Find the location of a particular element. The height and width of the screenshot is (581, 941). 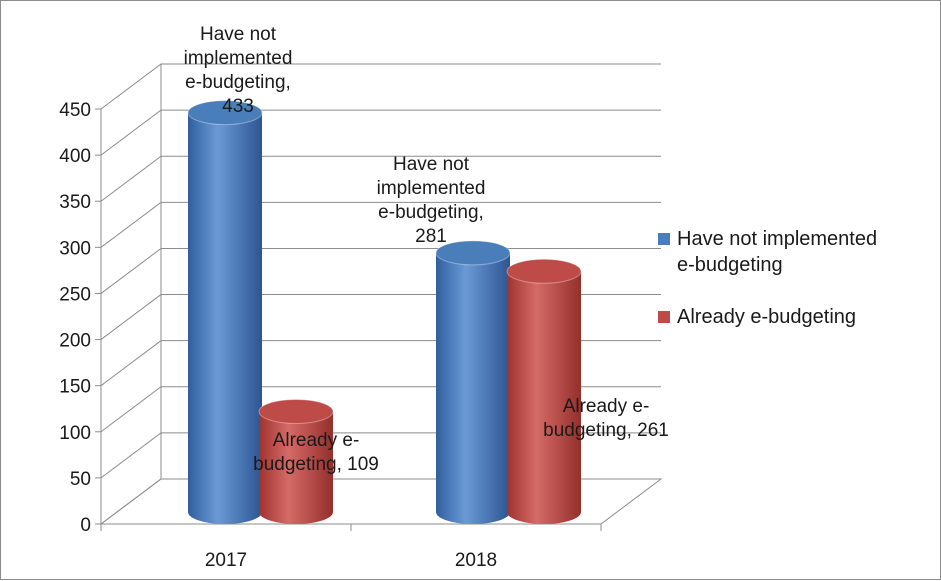

x-tick-label: 2018 is located at coordinates (476, 560).